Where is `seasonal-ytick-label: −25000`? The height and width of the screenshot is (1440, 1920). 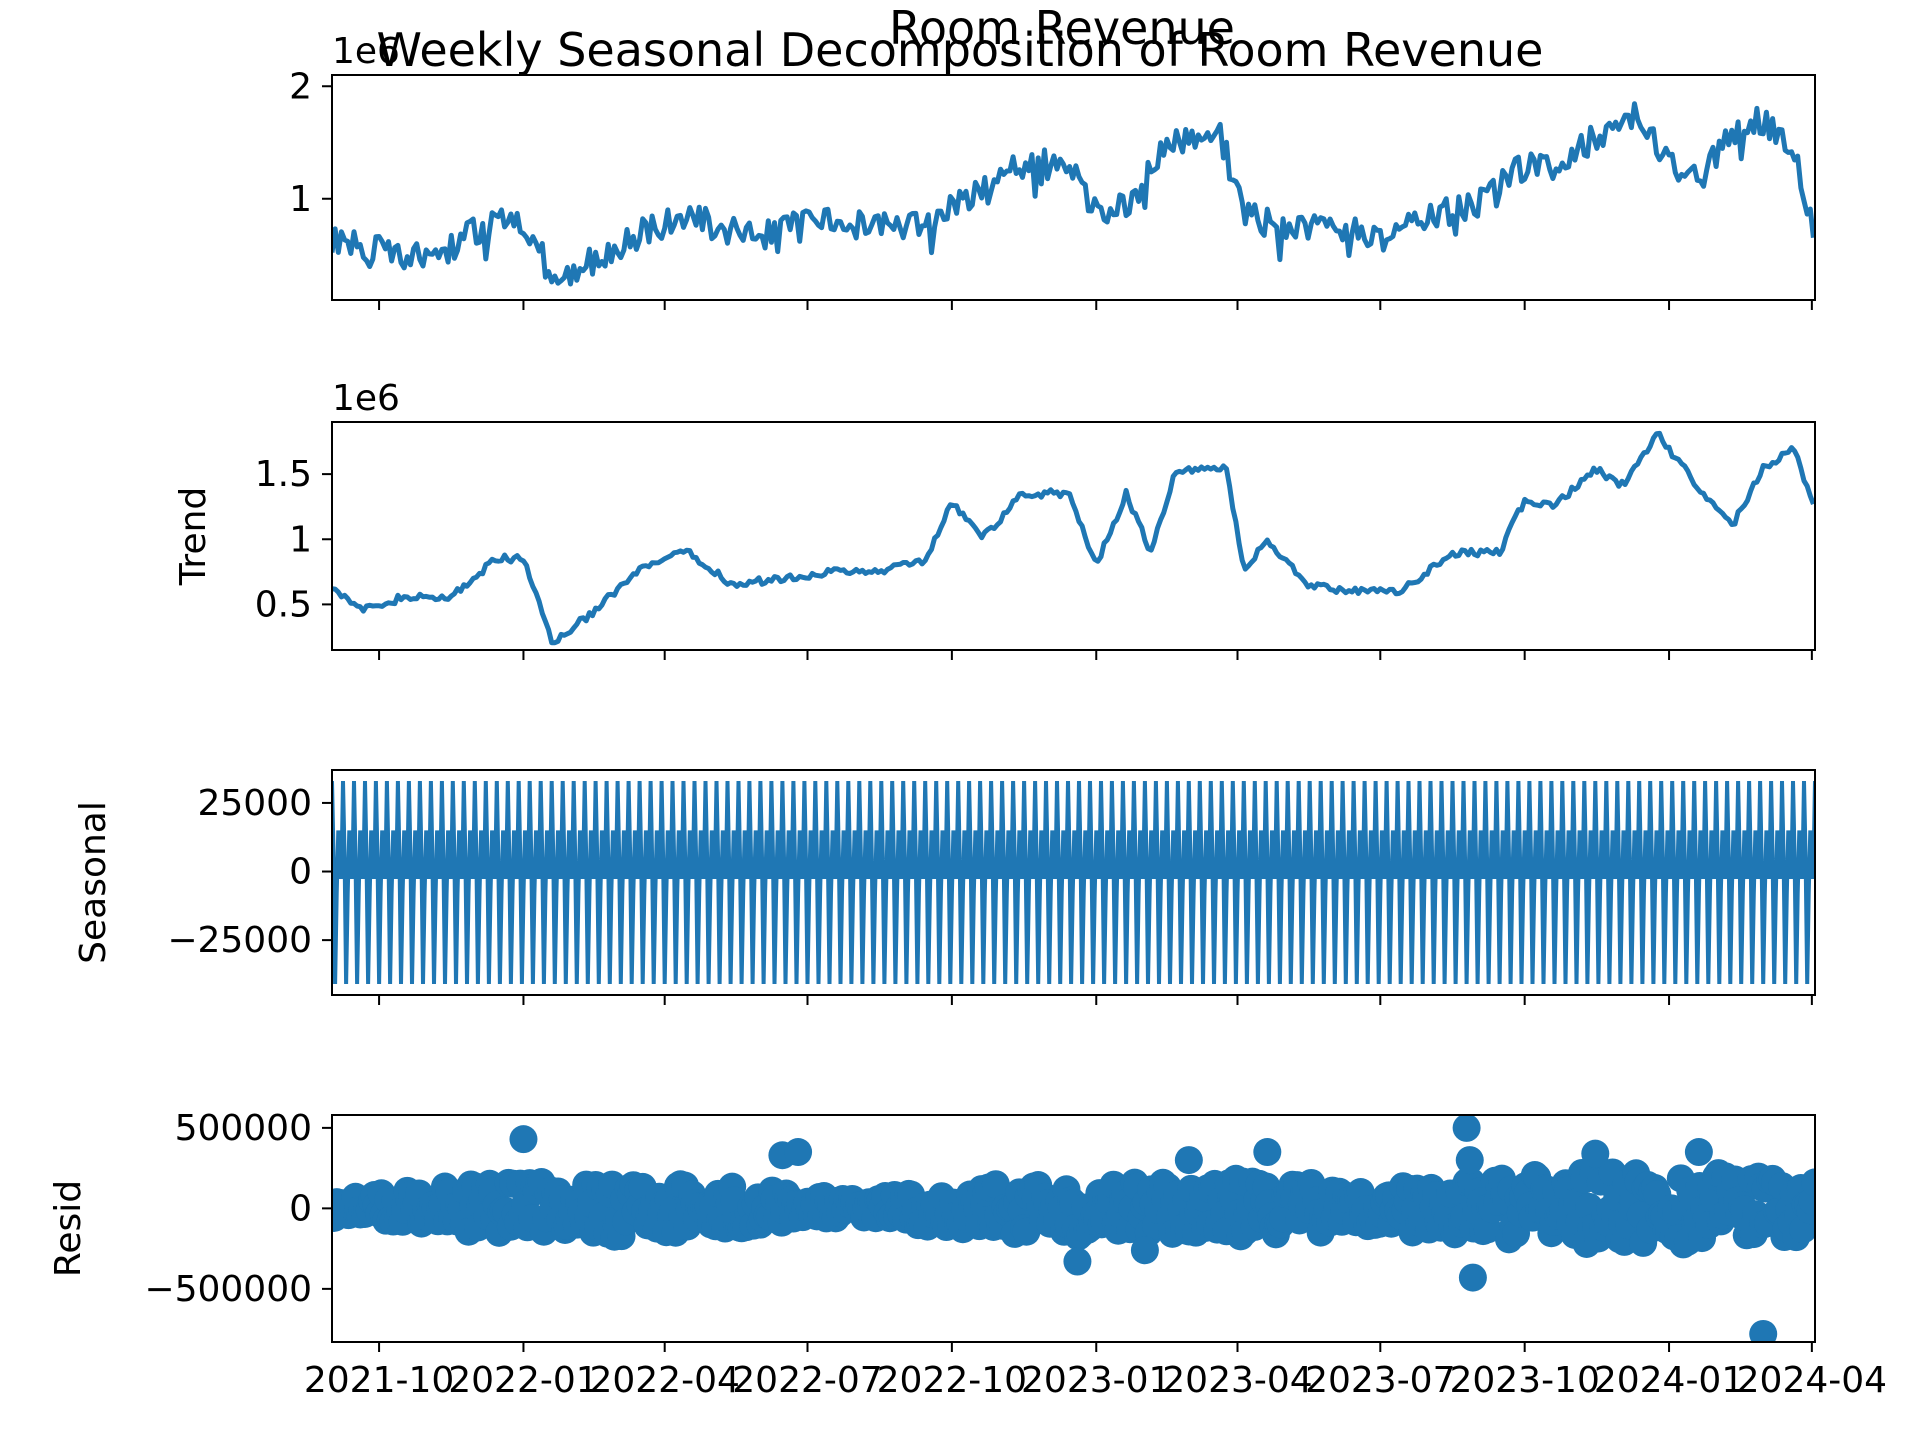
seasonal-ytick-label: −25000 is located at coordinates (239, 940).